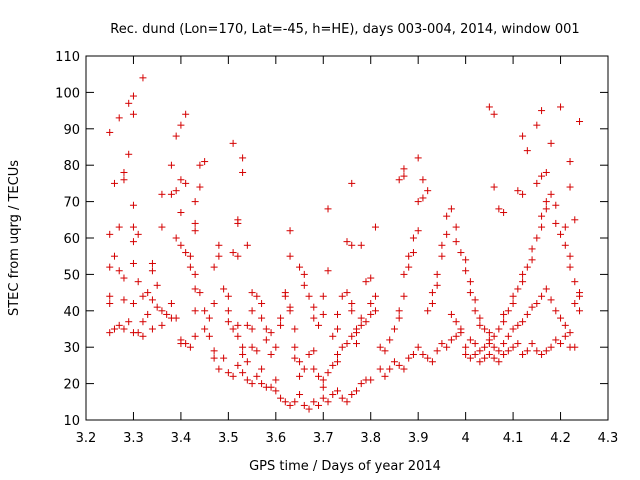  What do you see at coordinates (71, 239) in the screenshot?
I see `y-tick-label: 60` at bounding box center [71, 239].